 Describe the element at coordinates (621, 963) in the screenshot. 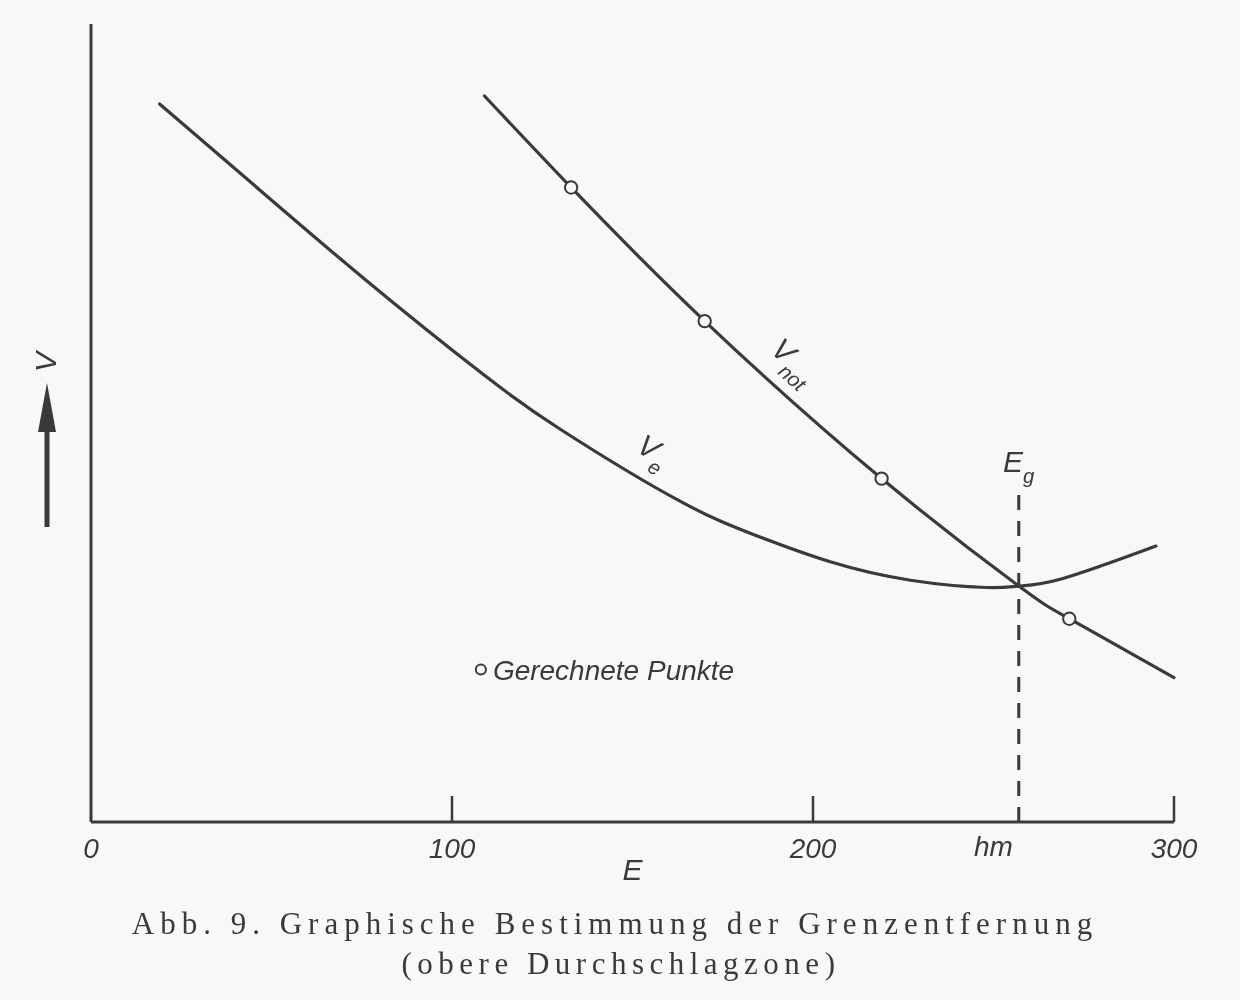

I see `text: (obere Durchschlagzone)` at that location.